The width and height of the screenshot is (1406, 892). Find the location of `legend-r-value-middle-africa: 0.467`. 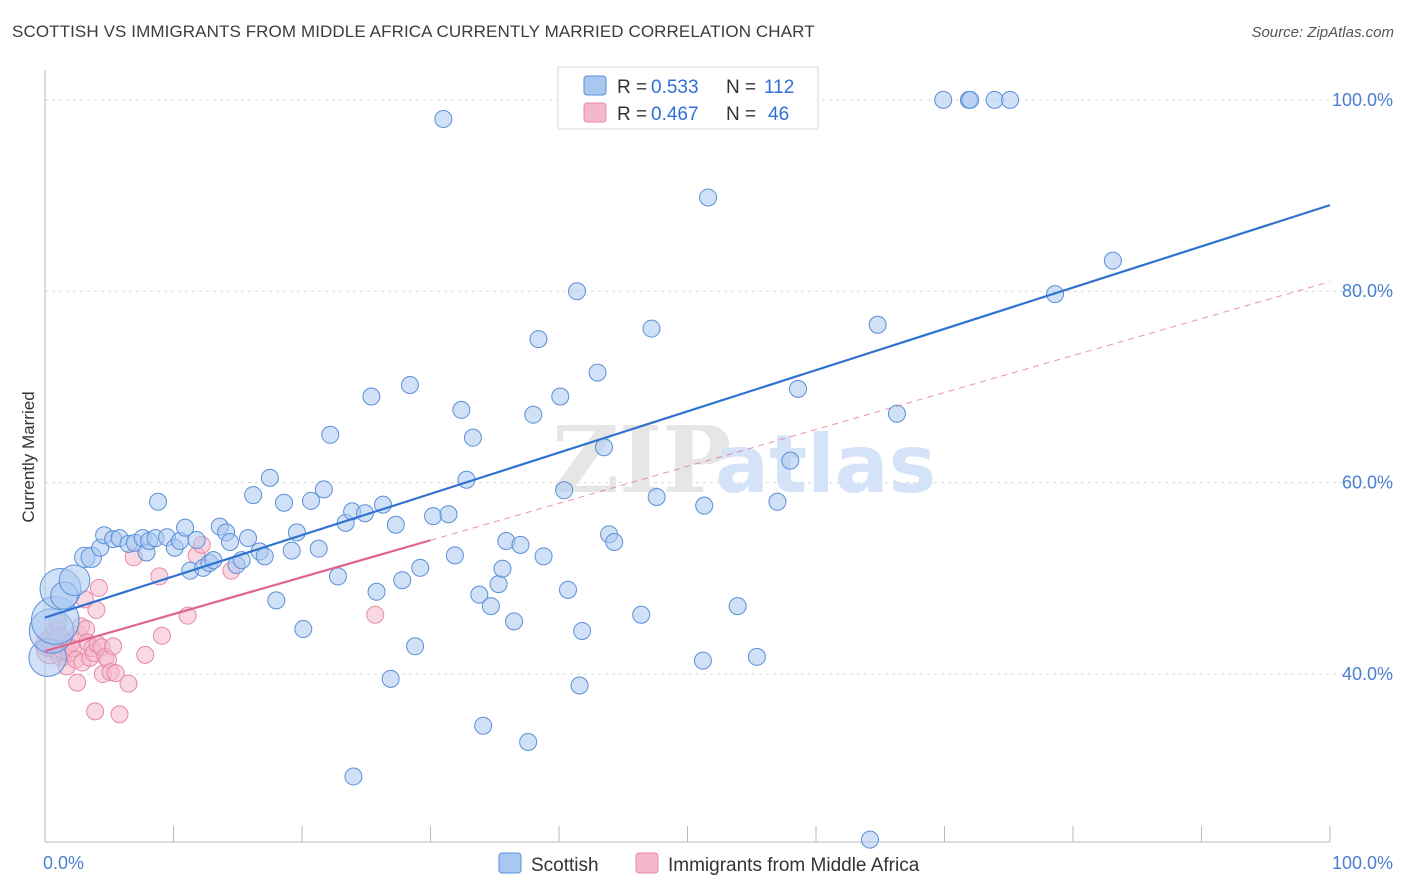

legend-r-value-middle-africa: 0.467 is located at coordinates (675, 114).